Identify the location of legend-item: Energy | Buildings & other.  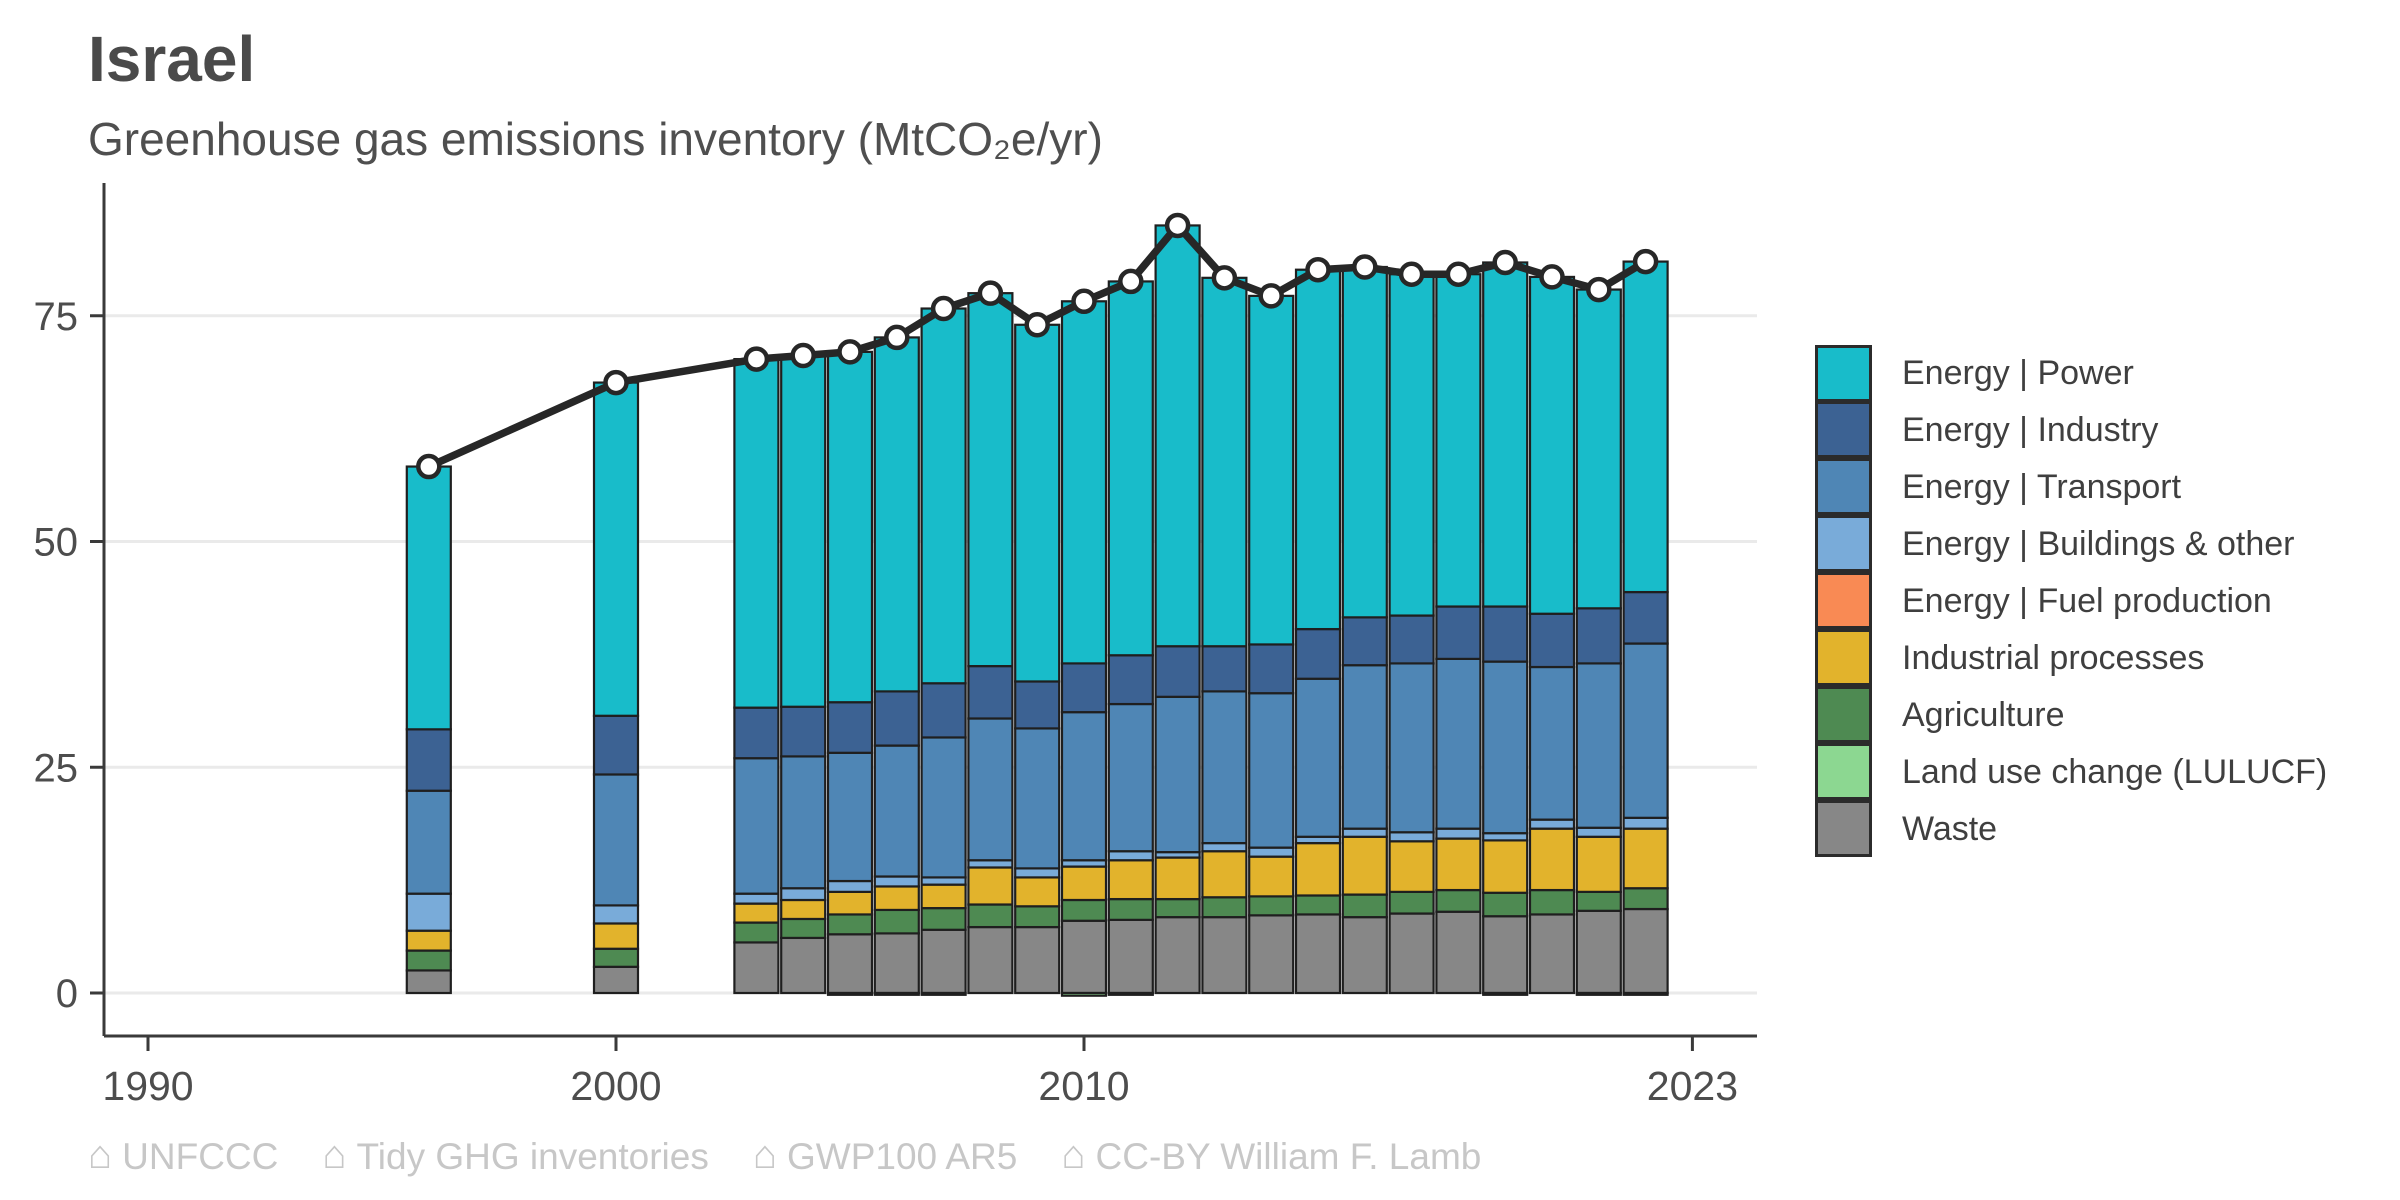
(2071, 543).